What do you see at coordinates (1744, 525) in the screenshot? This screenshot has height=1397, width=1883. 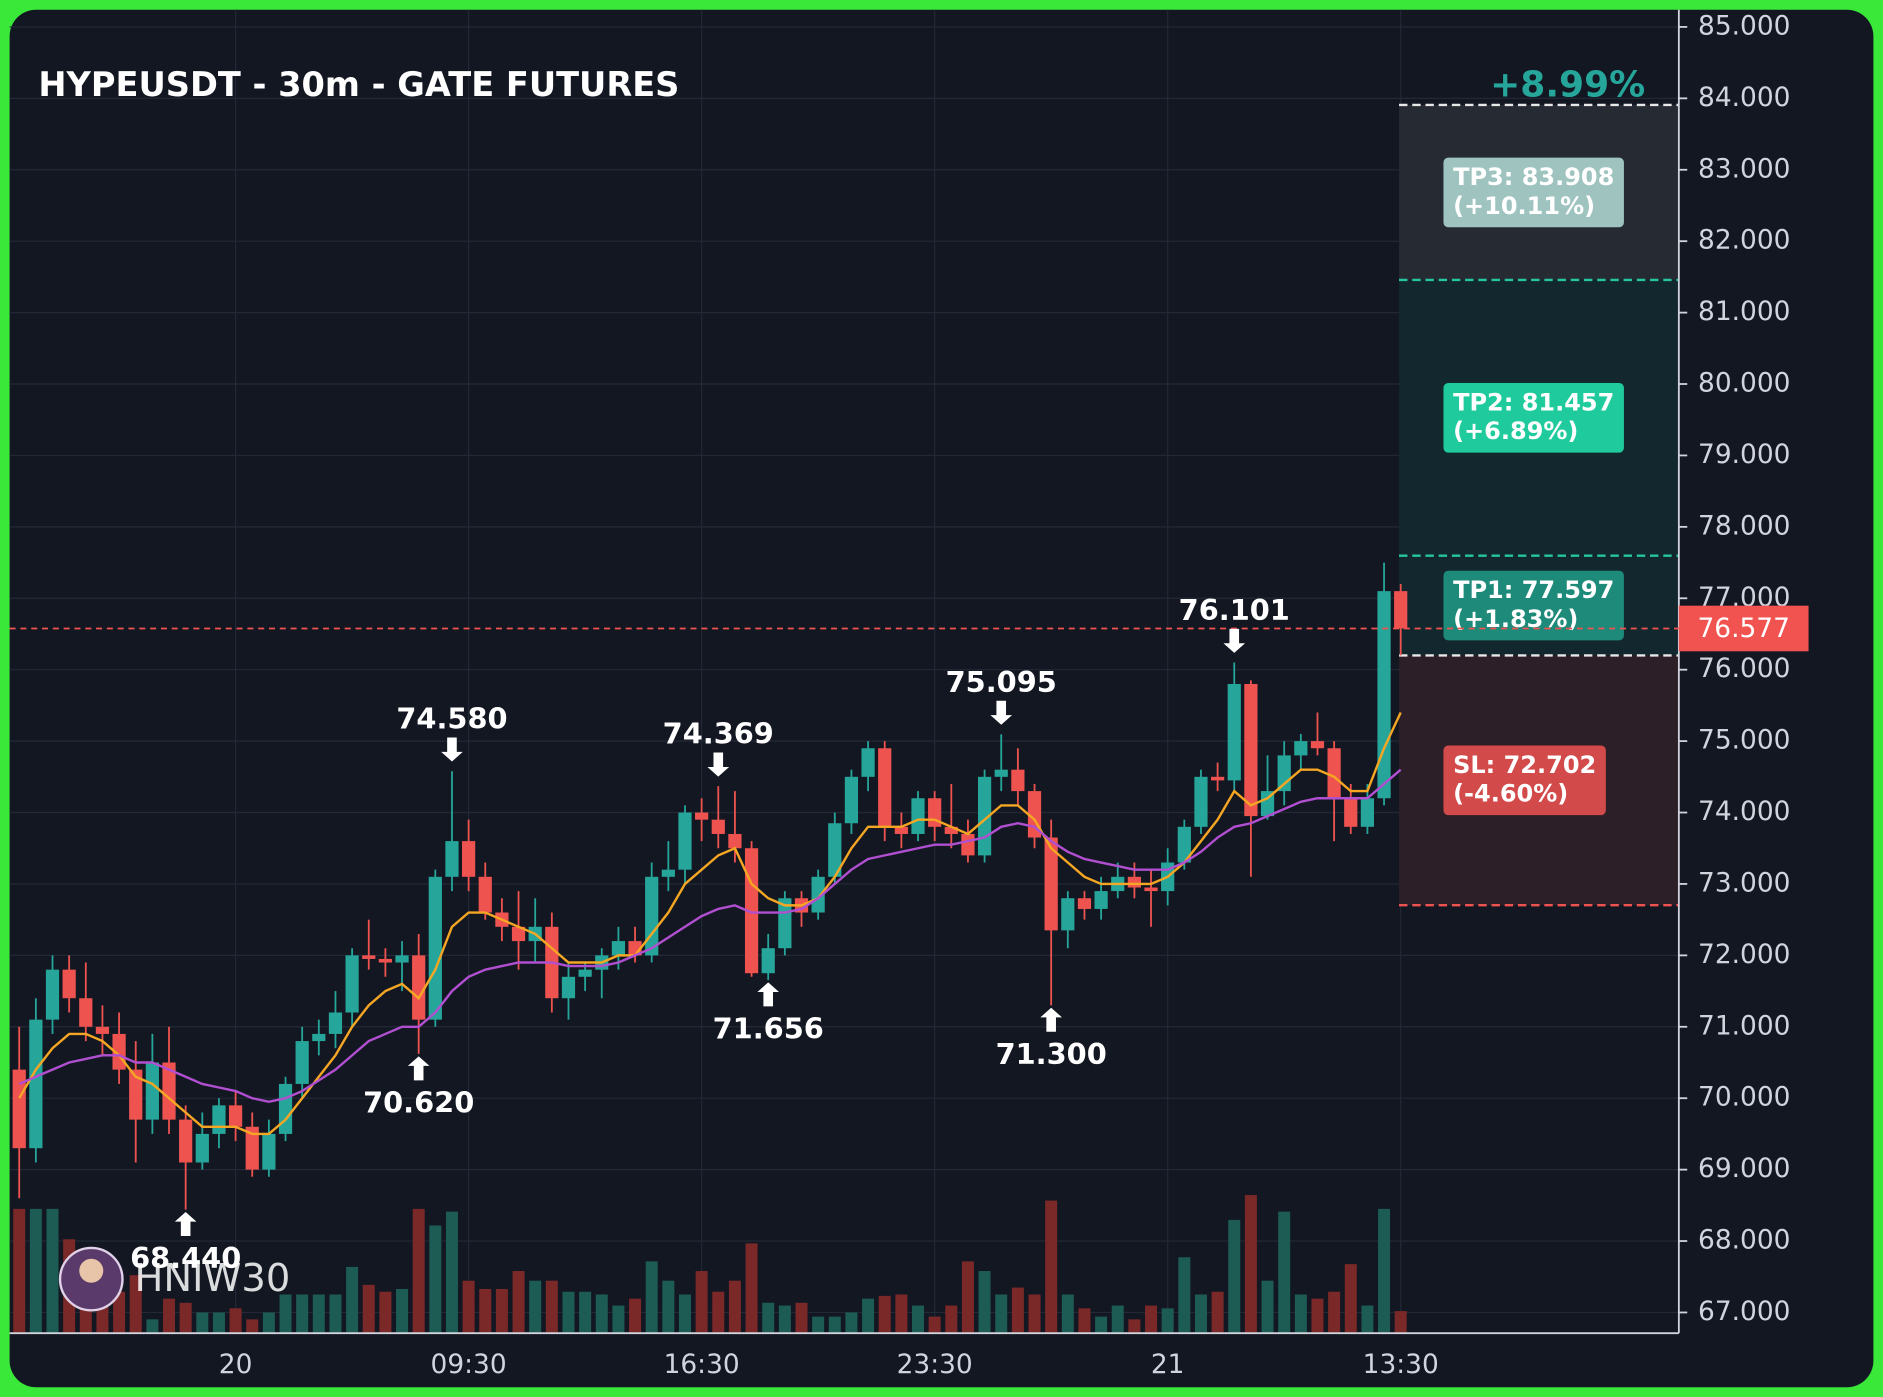 I see `y-tick-label: 78.000` at bounding box center [1744, 525].